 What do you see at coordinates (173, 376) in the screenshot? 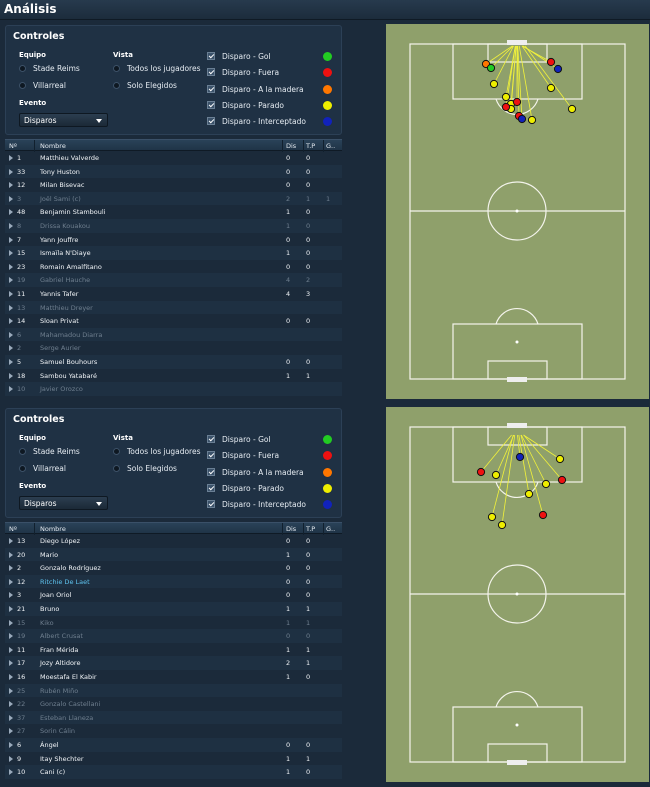
I see `table-row: 18 Sambou Yatabaré 1 1` at bounding box center [173, 376].